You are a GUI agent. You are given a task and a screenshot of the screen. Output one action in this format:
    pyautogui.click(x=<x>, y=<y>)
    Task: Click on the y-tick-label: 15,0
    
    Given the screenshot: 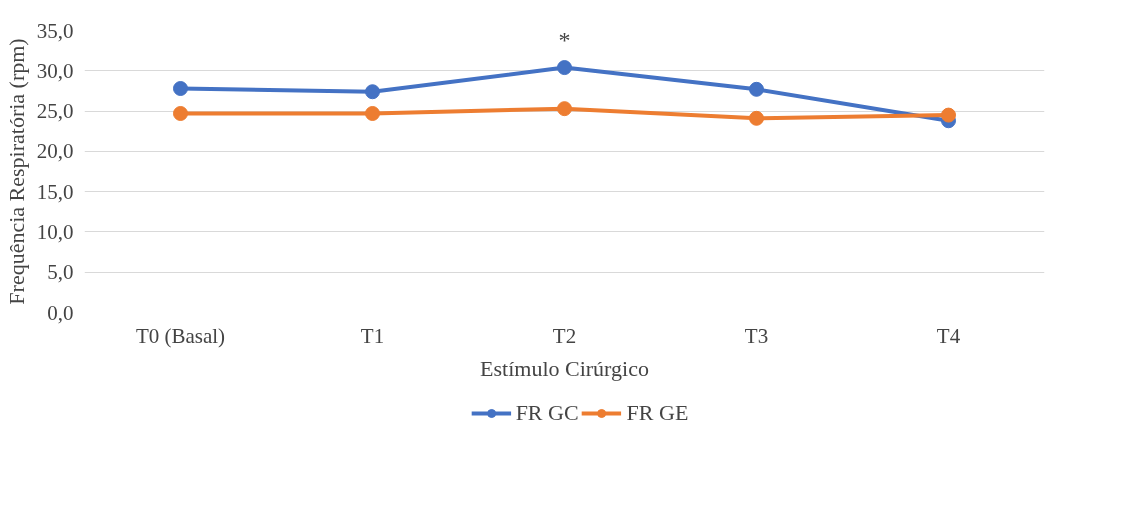 What is the action you would take?
    pyautogui.click(x=55, y=191)
    